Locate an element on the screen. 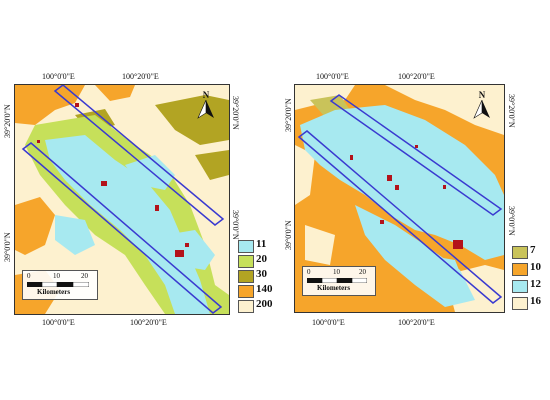 The height and width of the screenshot is (400, 550). right-north-arrow: N is located at coordinates (482, 106).